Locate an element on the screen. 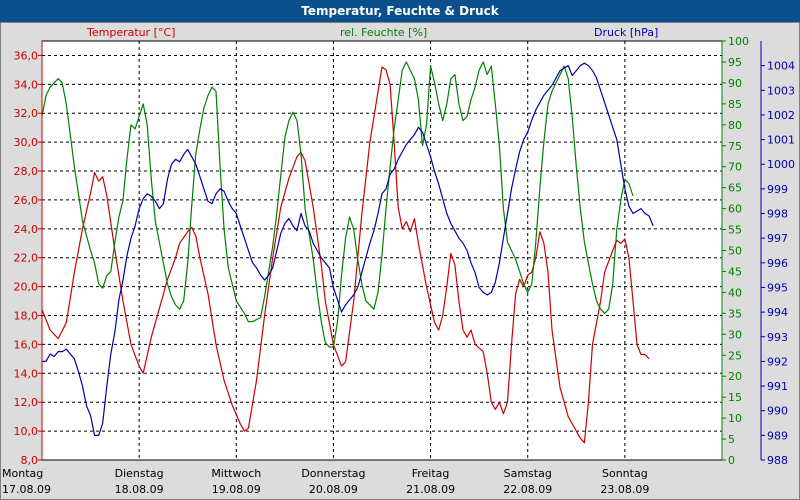 Image resolution: width=800 pixels, height=500 pixels. temp-tick-label: 32,0 is located at coordinates (26, 113).